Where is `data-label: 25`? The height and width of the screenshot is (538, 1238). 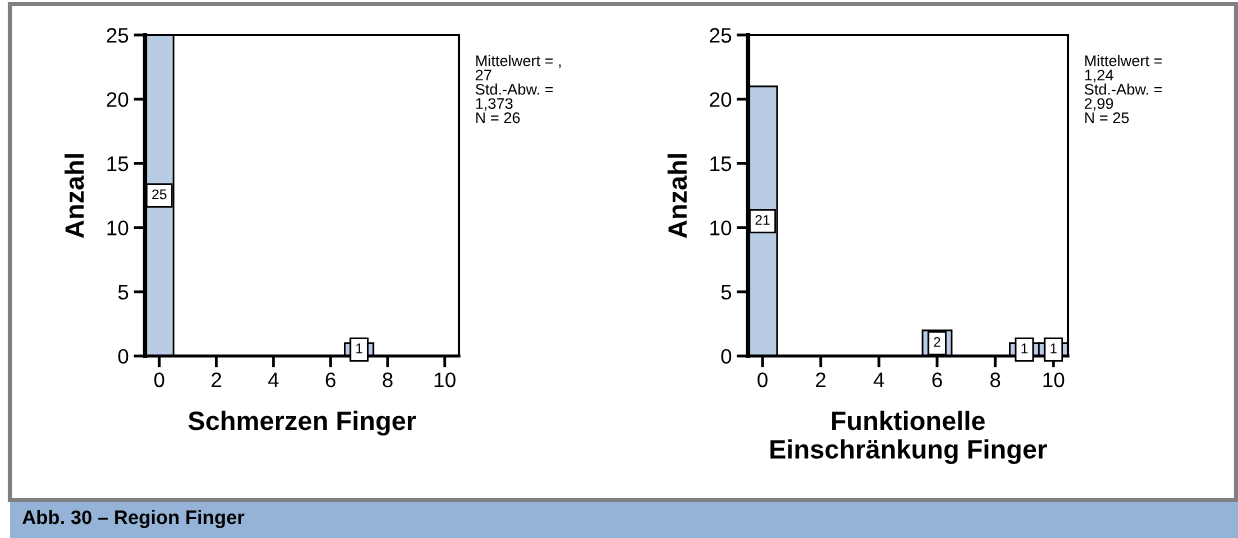 data-label: 25 is located at coordinates (159, 194).